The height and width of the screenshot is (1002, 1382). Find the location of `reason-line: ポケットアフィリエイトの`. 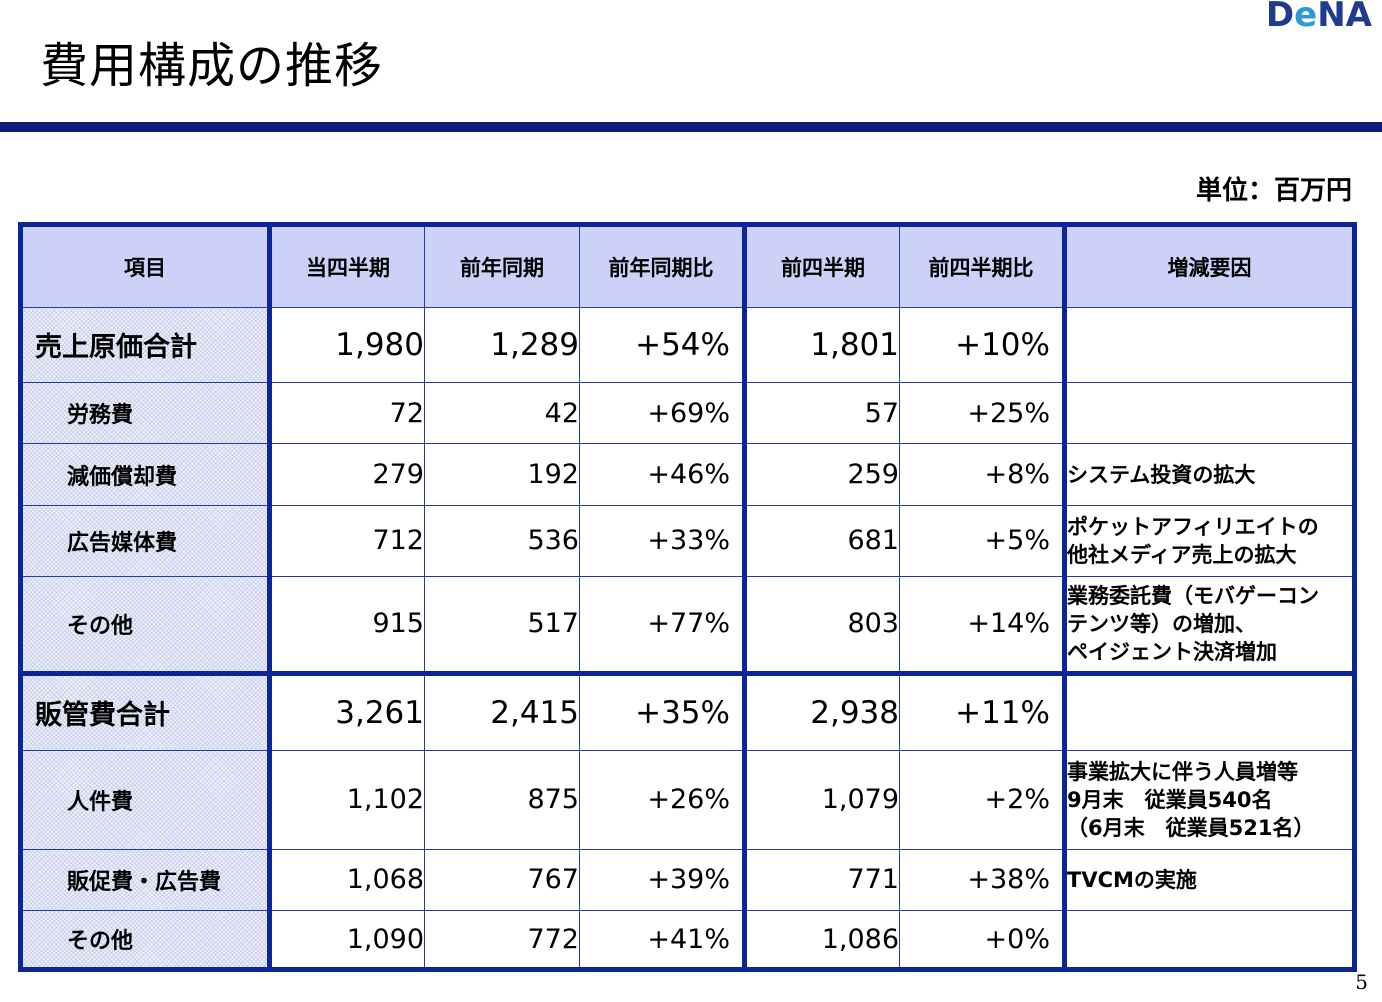

reason-line: ポケットアフィリエイトの is located at coordinates (1193, 526).